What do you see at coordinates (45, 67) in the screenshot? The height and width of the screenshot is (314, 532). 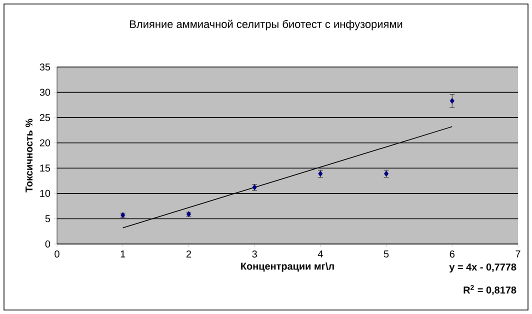 I see `y-tick-label: 35` at bounding box center [45, 67].